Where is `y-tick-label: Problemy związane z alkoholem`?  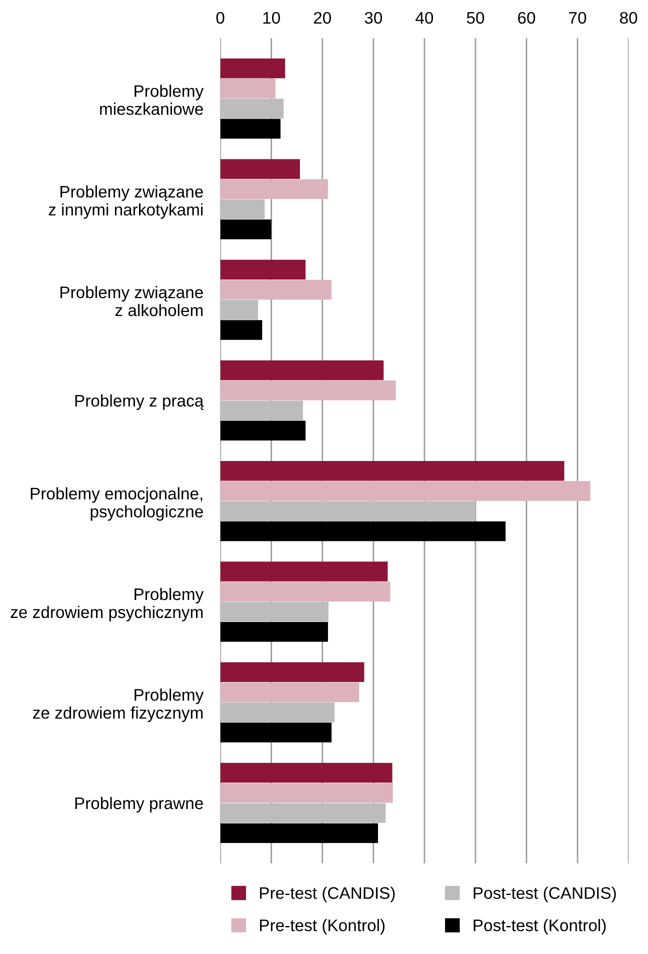
y-tick-label: Problemy związane z alkoholem is located at coordinates (131, 301).